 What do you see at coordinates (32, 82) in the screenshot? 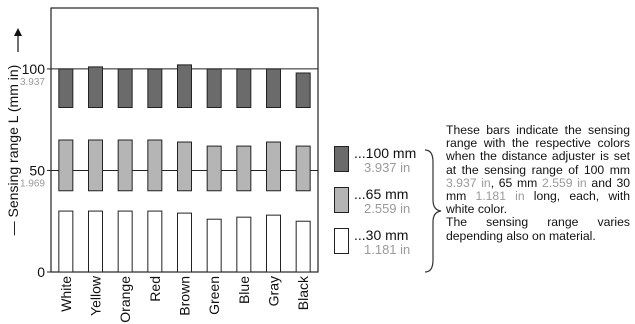
I see `y-tick-sublabel: 3.937` at bounding box center [32, 82].